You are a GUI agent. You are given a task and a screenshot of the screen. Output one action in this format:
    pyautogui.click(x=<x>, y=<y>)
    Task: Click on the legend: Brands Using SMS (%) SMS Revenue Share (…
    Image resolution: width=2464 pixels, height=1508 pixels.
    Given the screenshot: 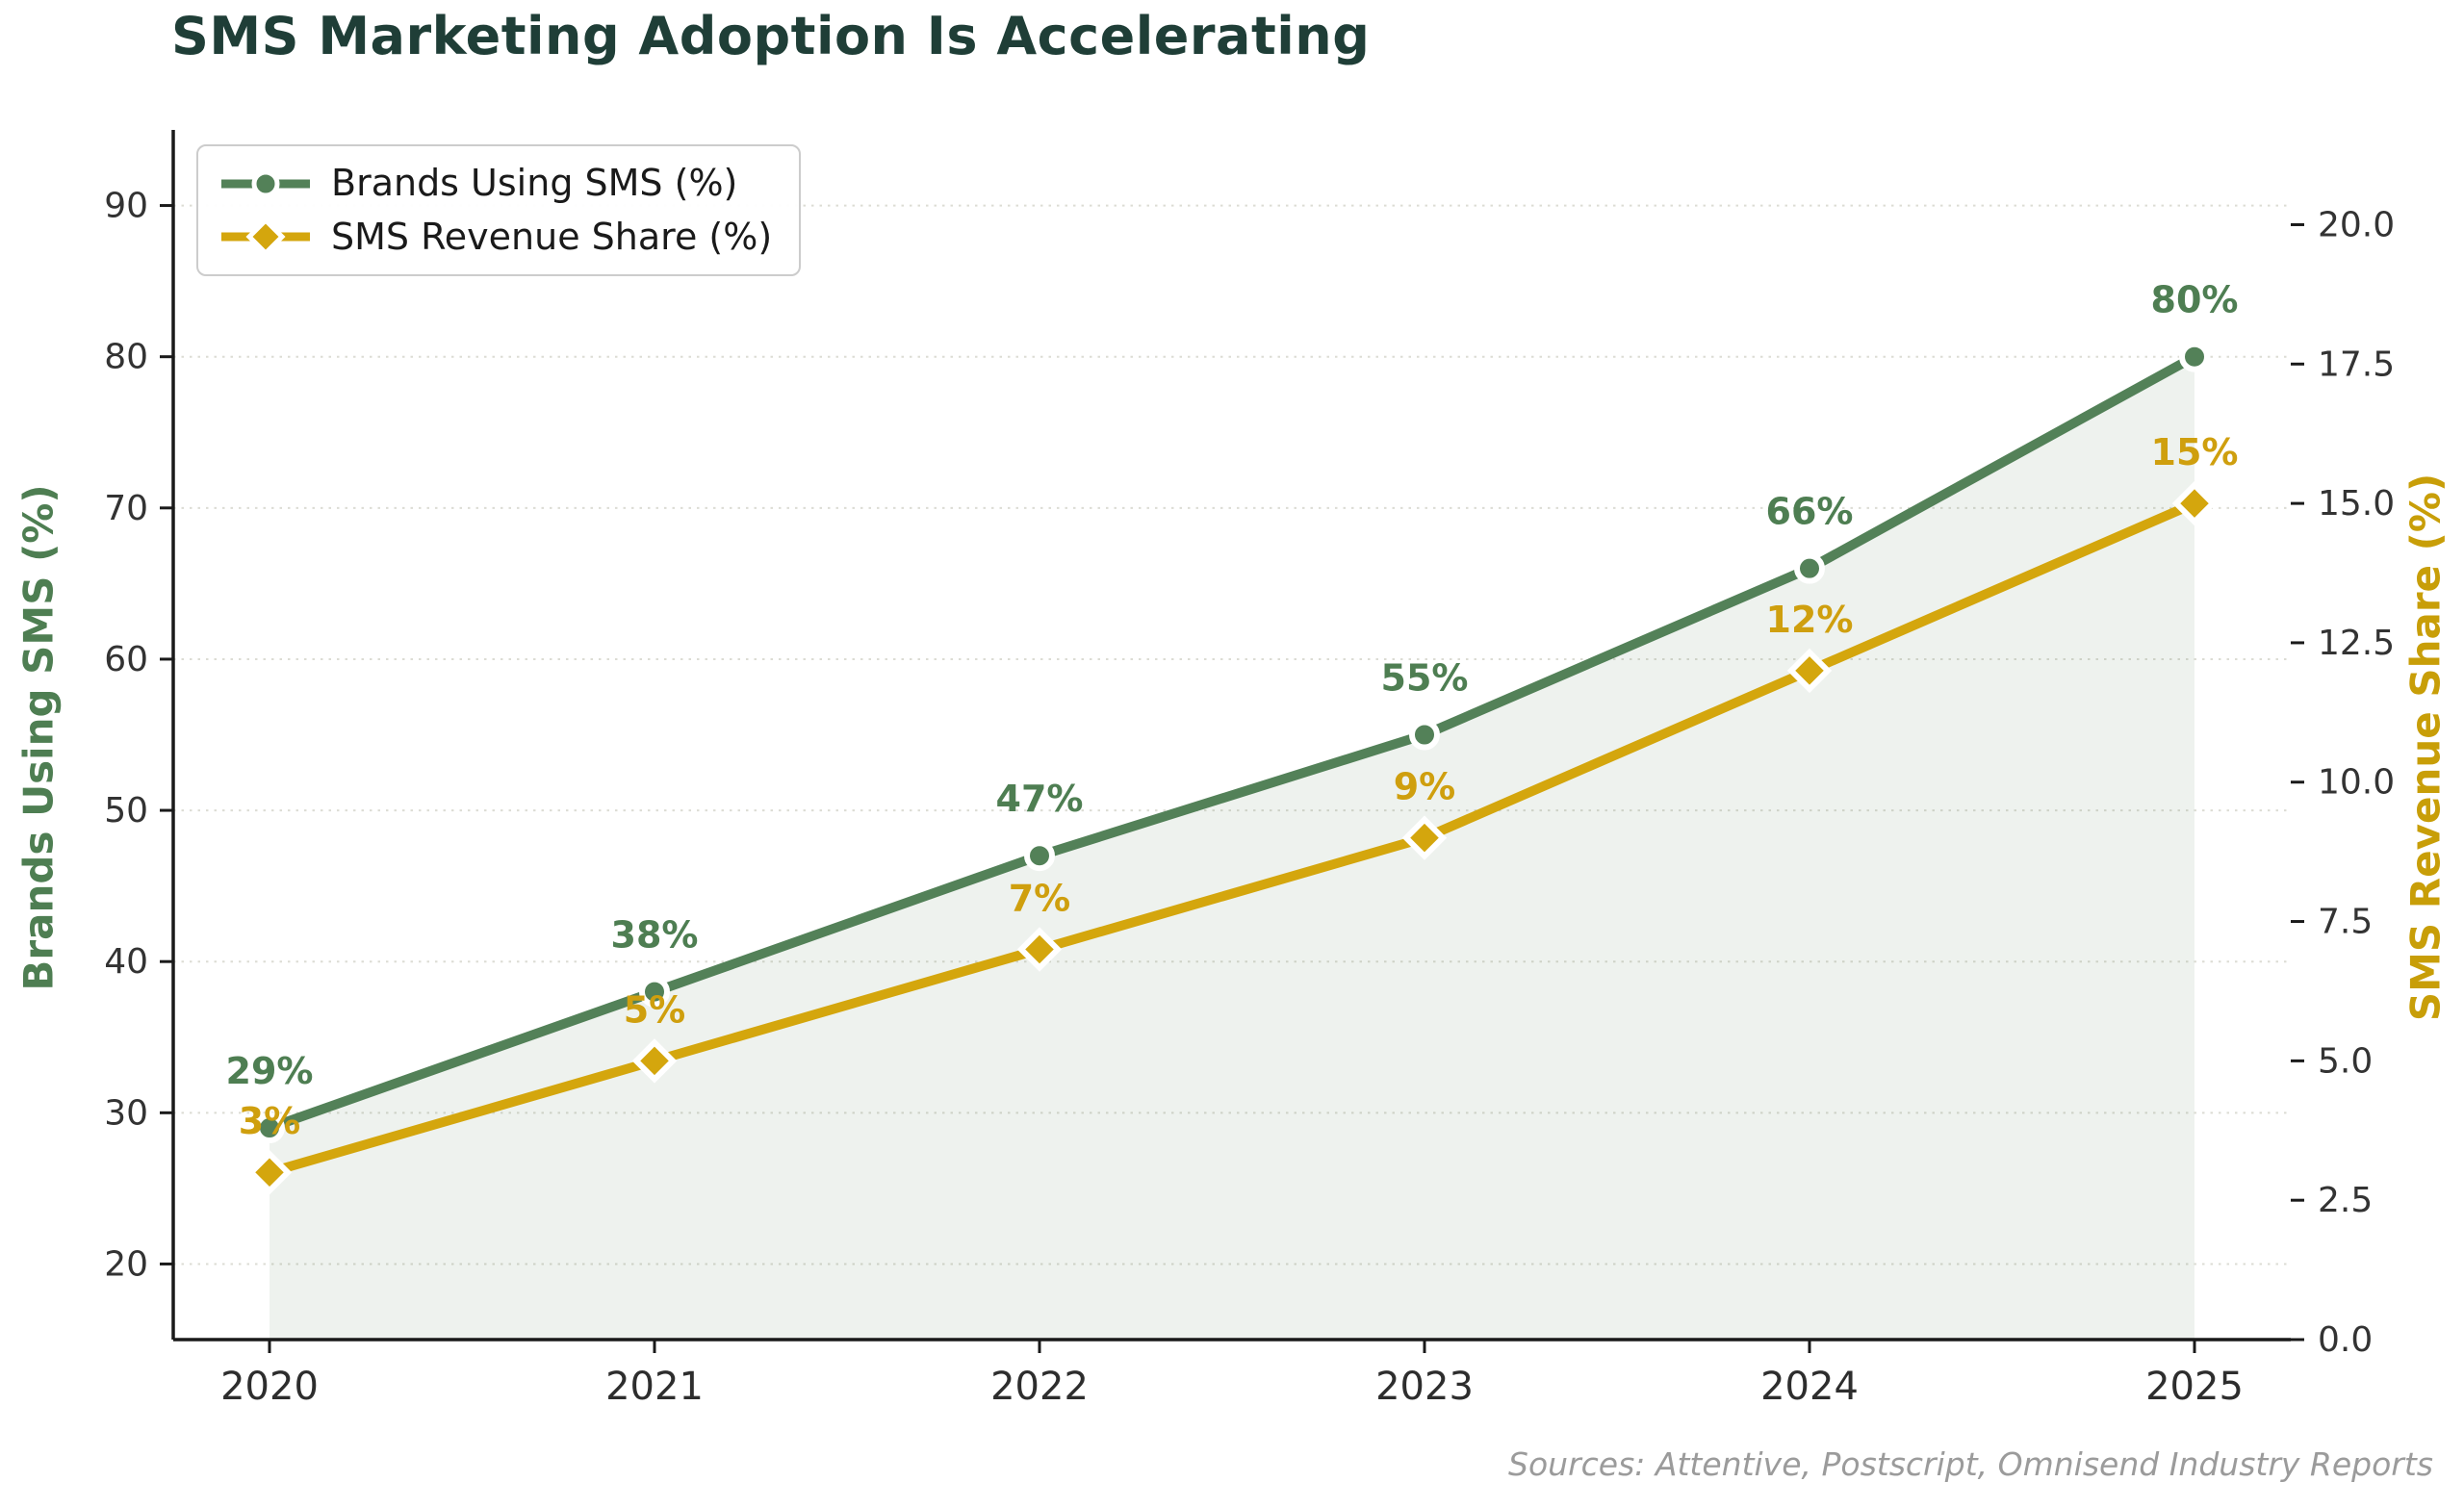 What is the action you would take?
    pyautogui.click(x=499, y=210)
    